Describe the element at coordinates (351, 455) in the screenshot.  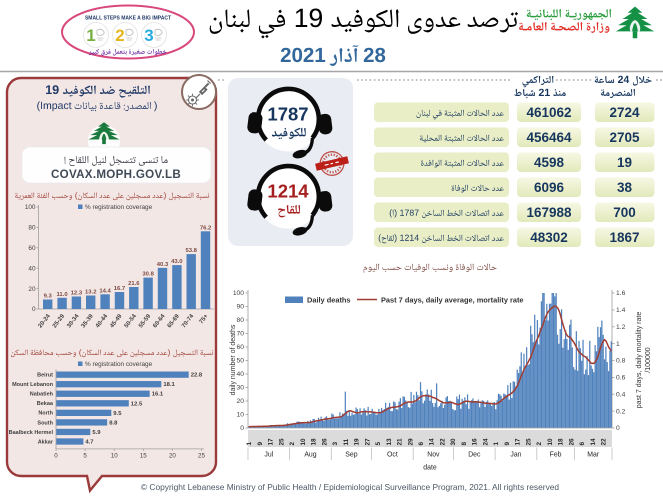
I see `svg-text: Sep` at that location.